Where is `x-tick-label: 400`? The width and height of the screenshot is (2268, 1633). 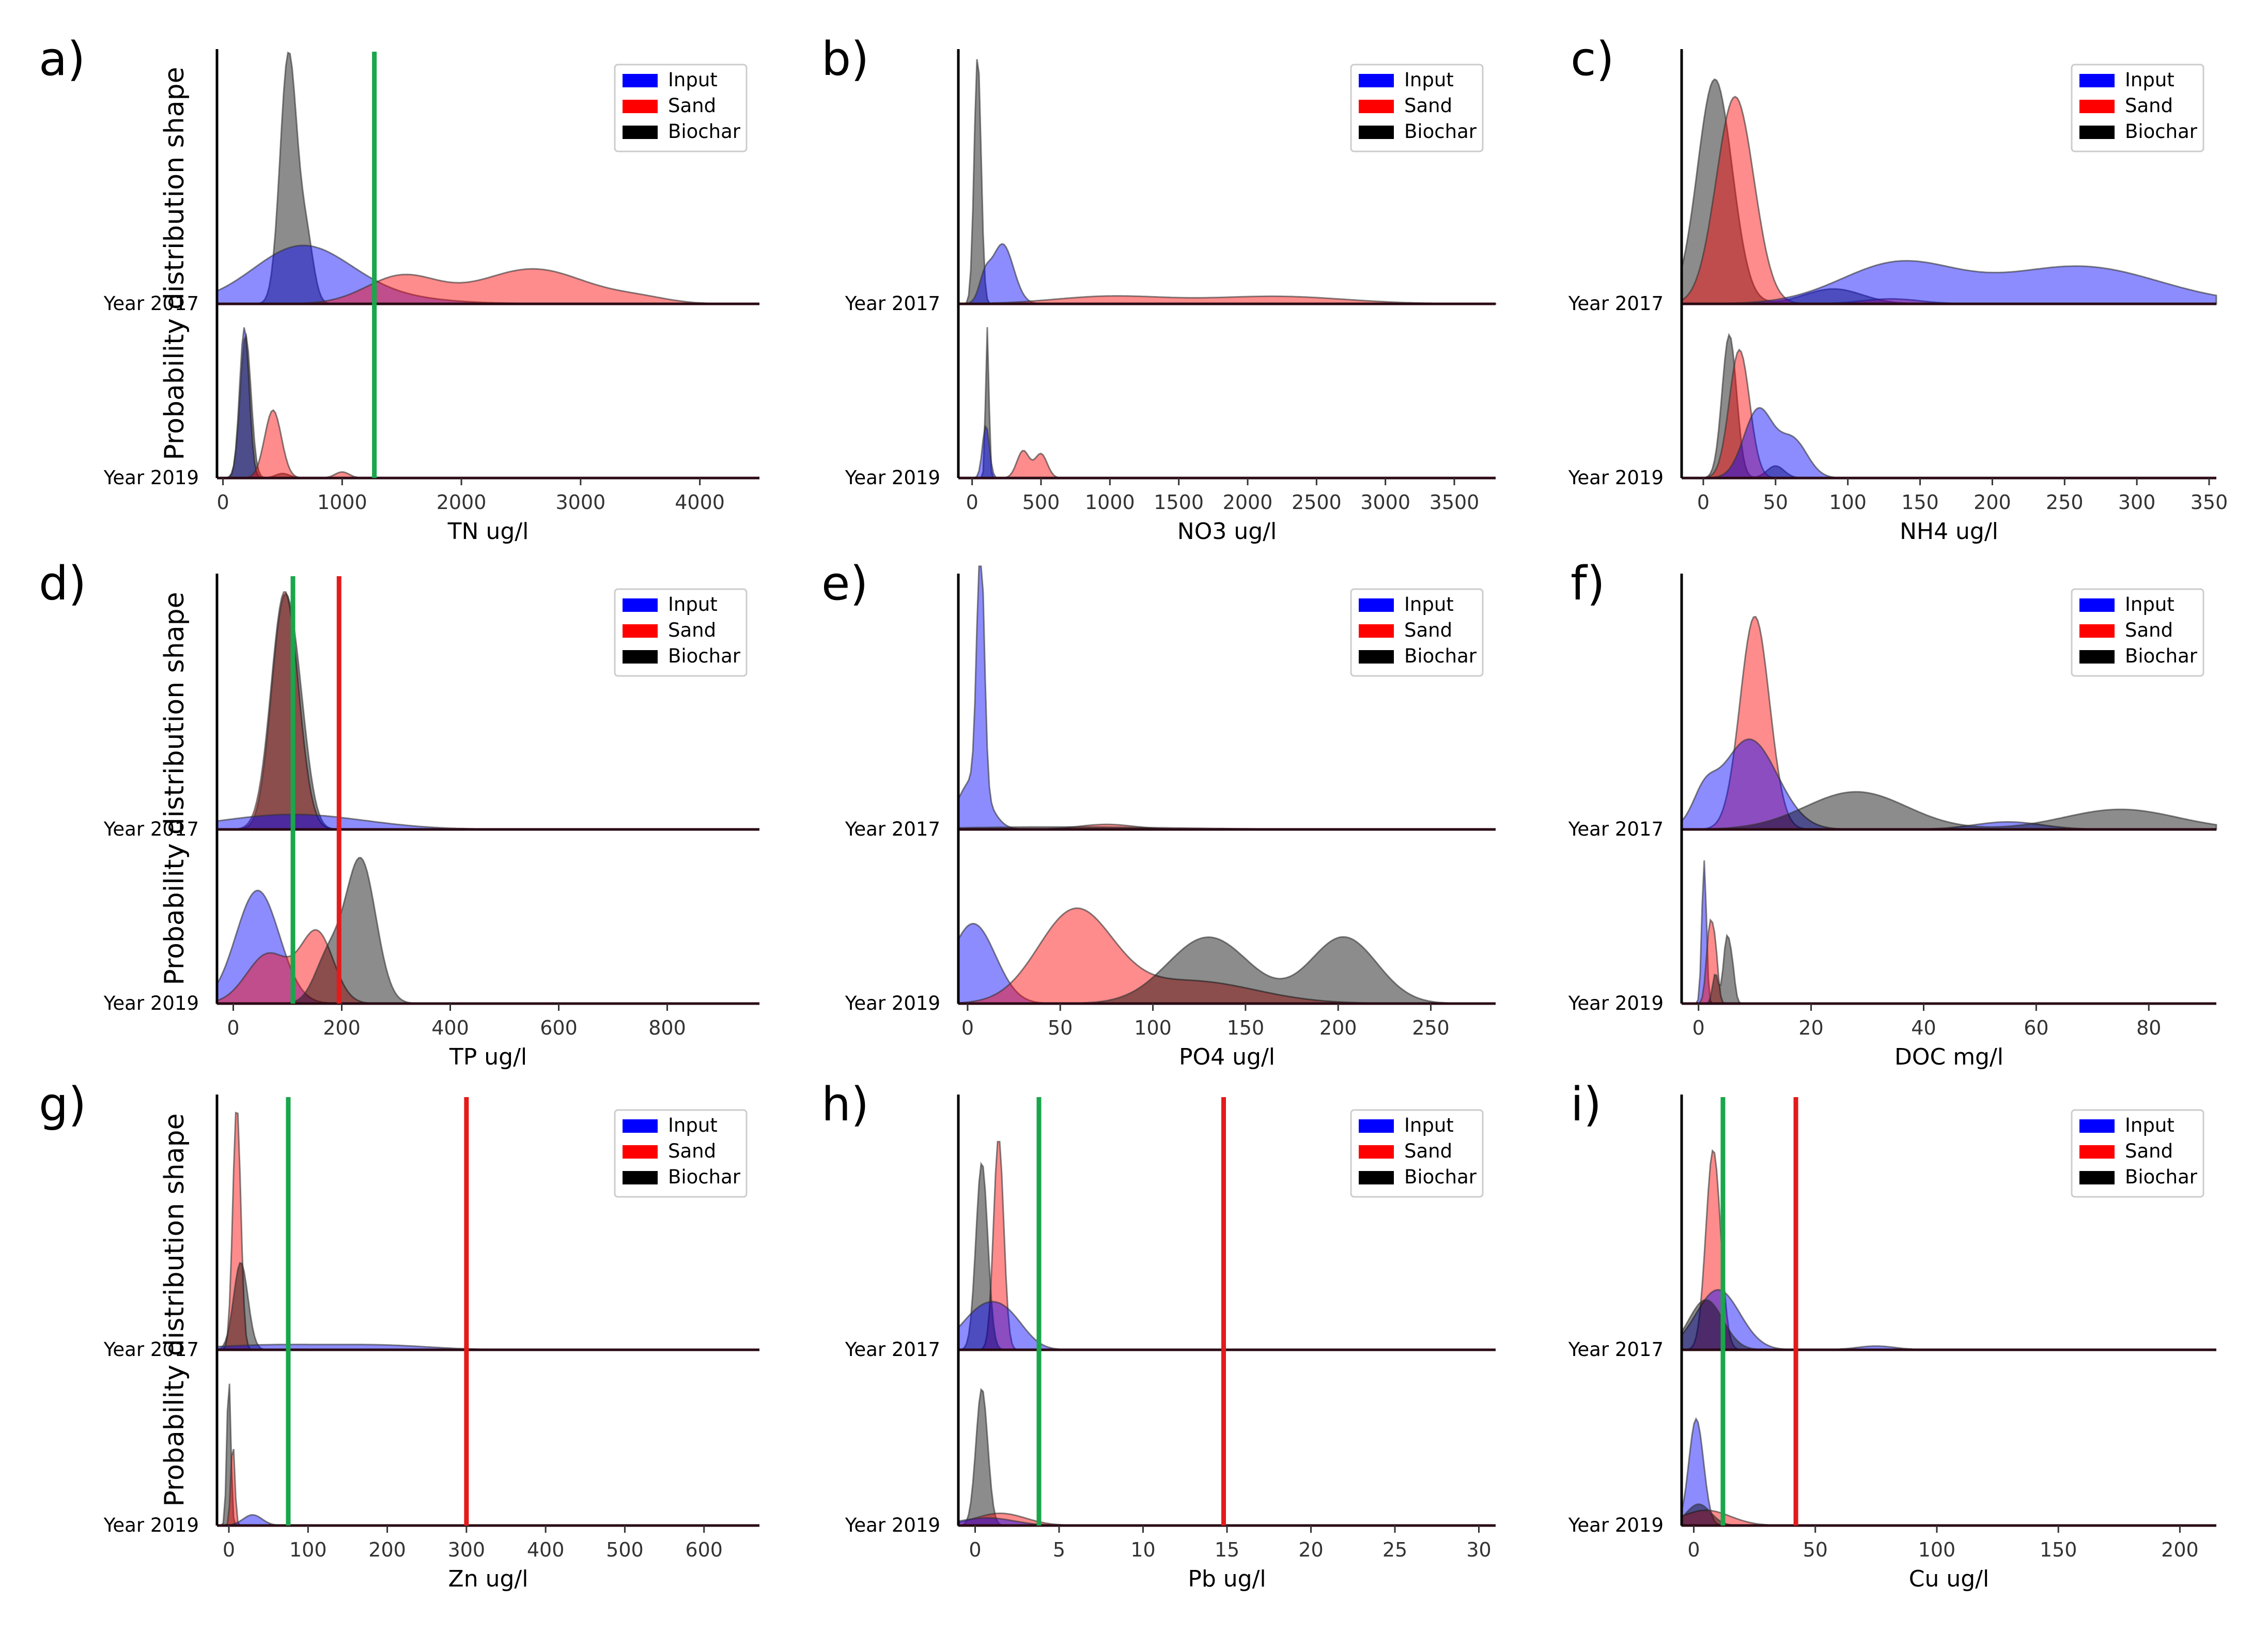 x-tick-label: 400 is located at coordinates (450, 1027).